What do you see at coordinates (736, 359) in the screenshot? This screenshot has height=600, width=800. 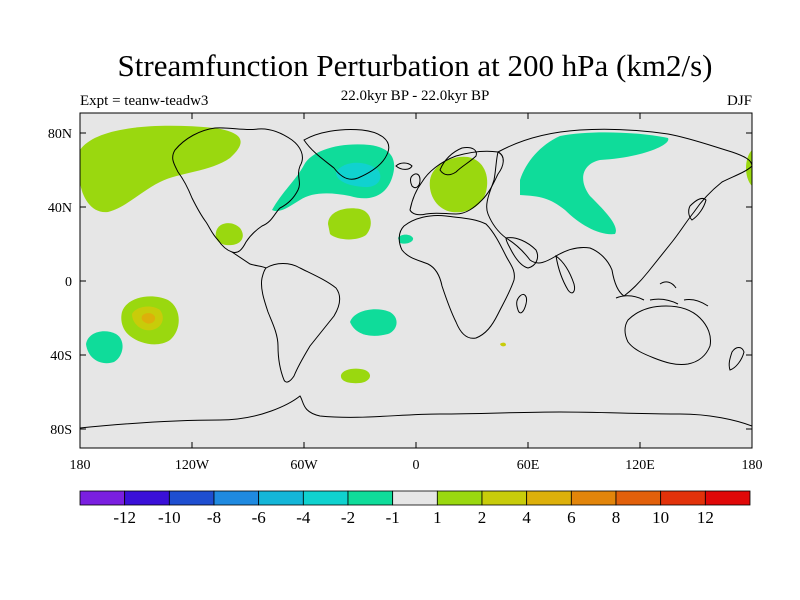 I see `coastline-new-zealand` at bounding box center [736, 359].